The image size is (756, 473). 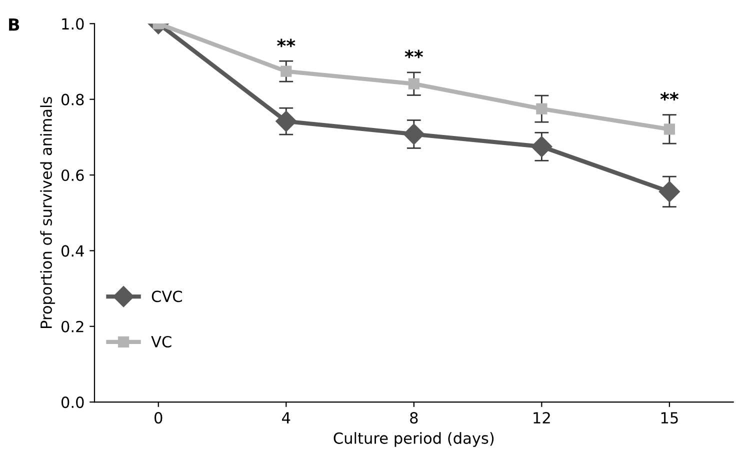 What do you see at coordinates (73, 24) in the screenshot?
I see `y-tick-label: 1.0` at bounding box center [73, 24].